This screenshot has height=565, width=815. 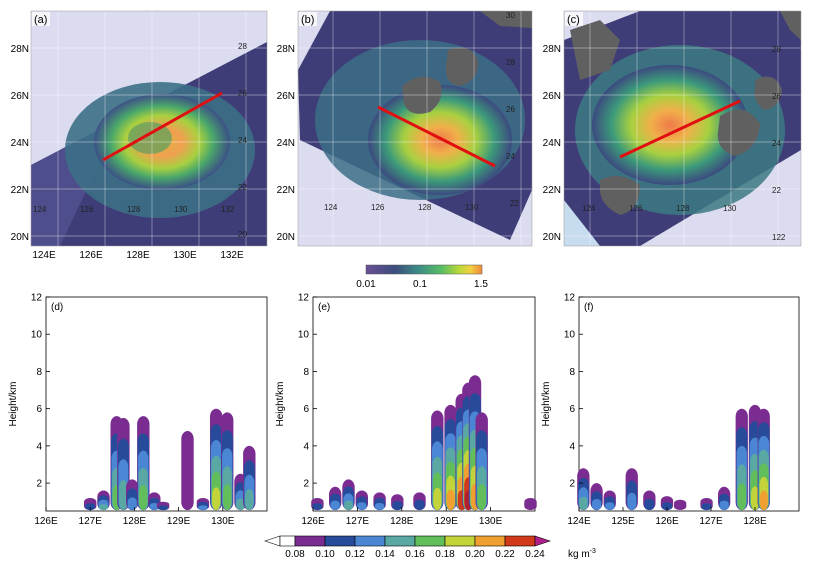 I want to click on lon-tick: 130E, so click(x=185, y=255).